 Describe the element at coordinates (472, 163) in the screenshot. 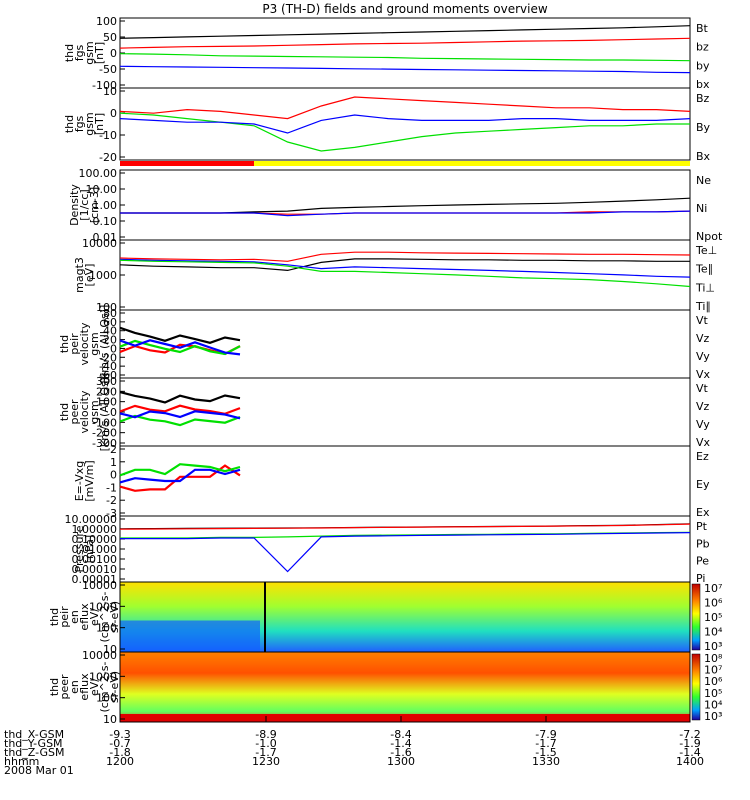

I see `mode-bar-fast` at that location.